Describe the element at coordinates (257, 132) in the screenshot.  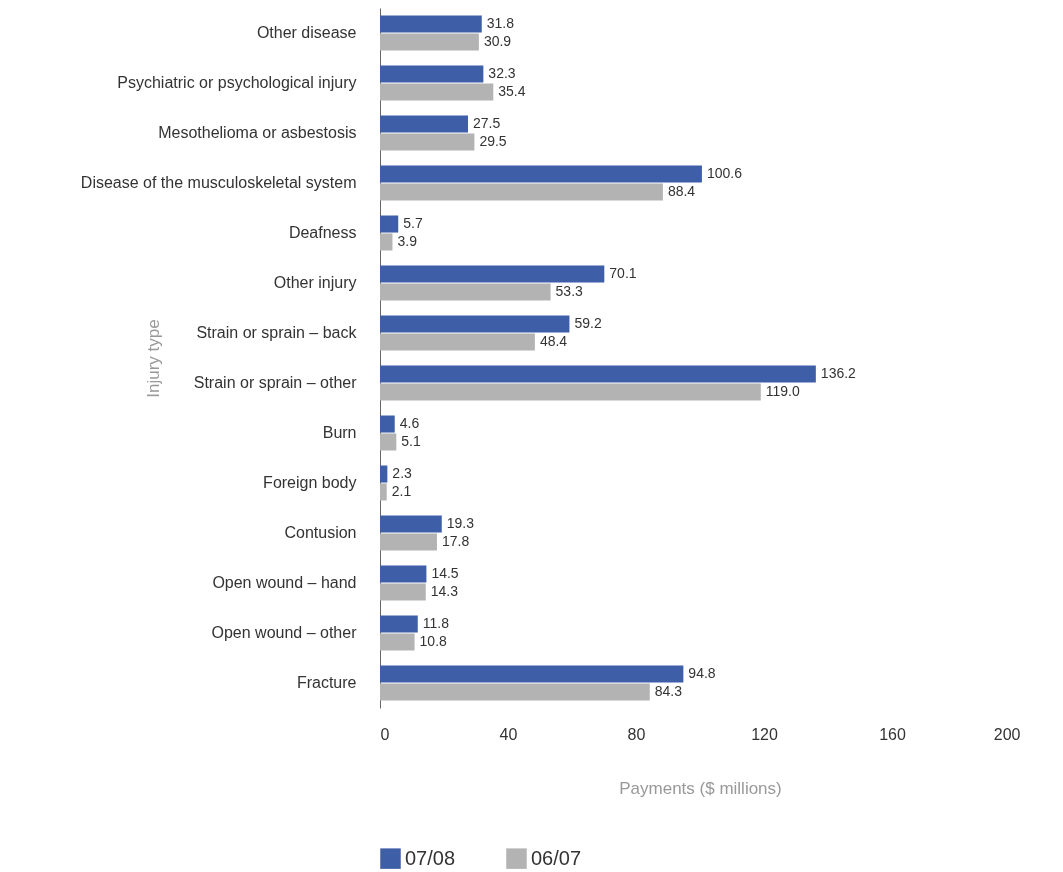
I see `y-tick-label: Mesothelioma or asbestosis` at that location.